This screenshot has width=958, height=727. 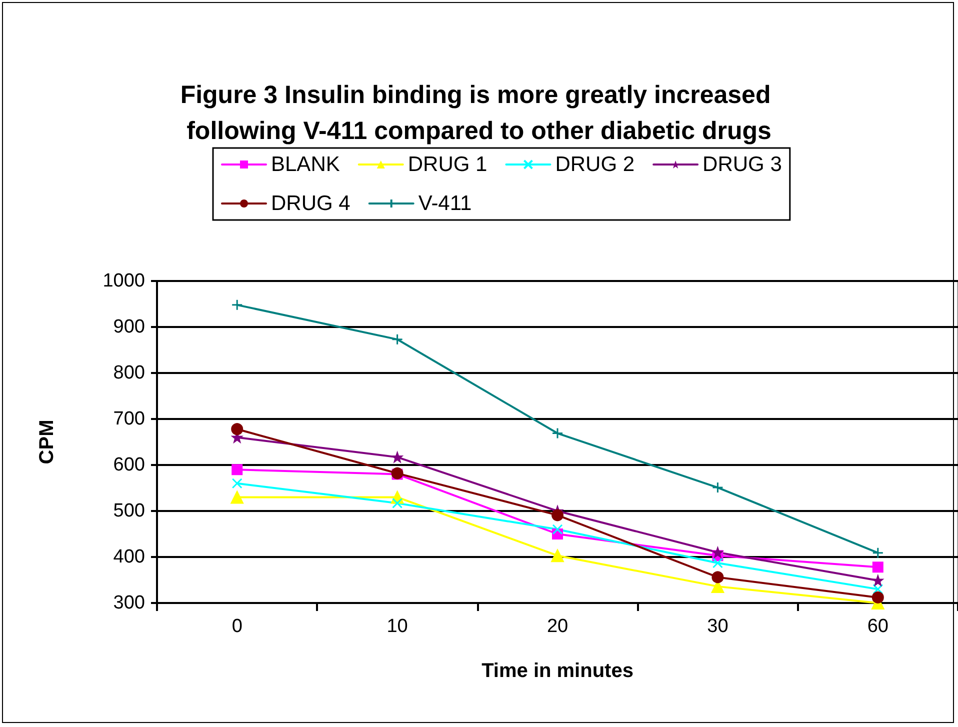 I want to click on x-tick-label: 20, so click(x=557, y=626).